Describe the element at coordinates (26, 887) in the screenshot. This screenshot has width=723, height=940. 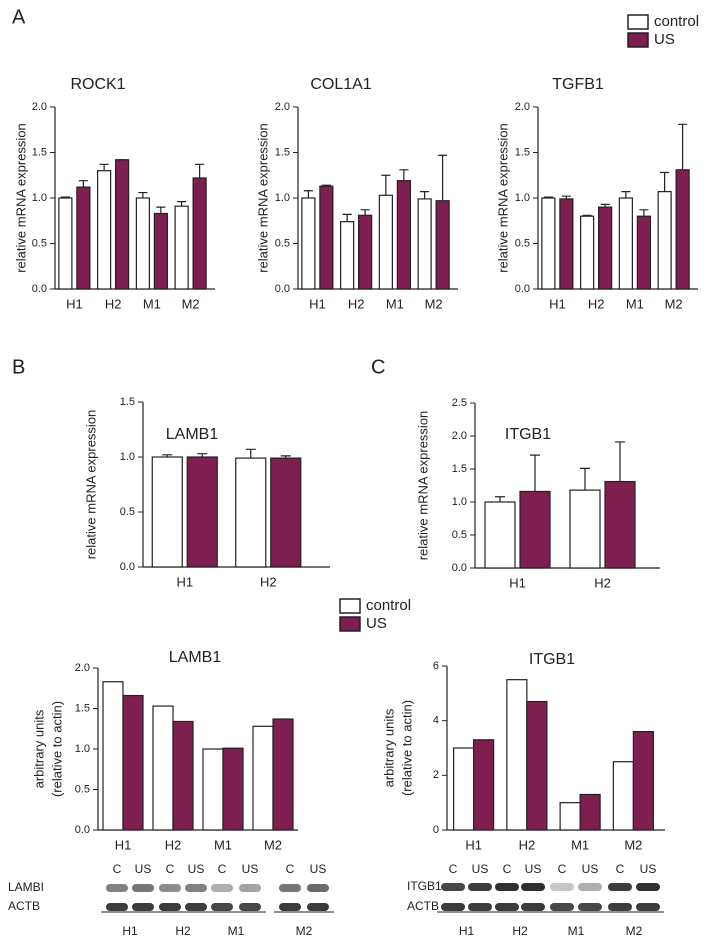
I see `blot-row-label: LAMBI` at that location.